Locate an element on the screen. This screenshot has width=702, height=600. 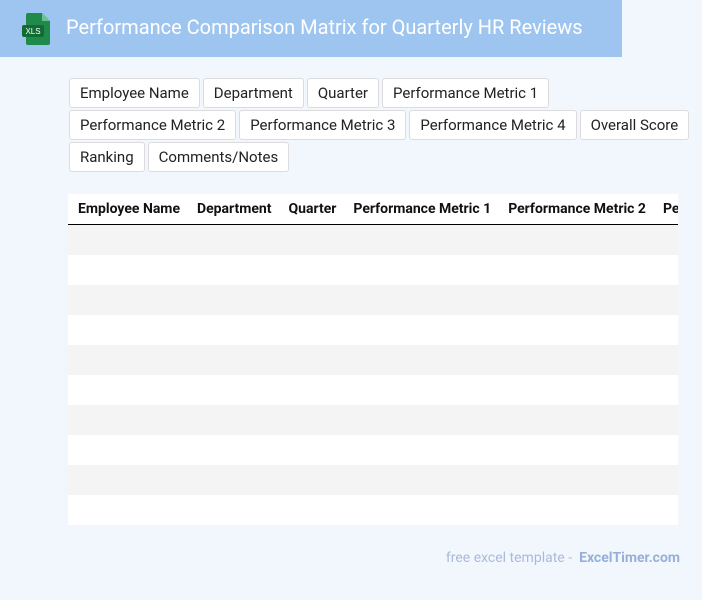
column-header: Performance Metric 3 is located at coordinates (670, 209).